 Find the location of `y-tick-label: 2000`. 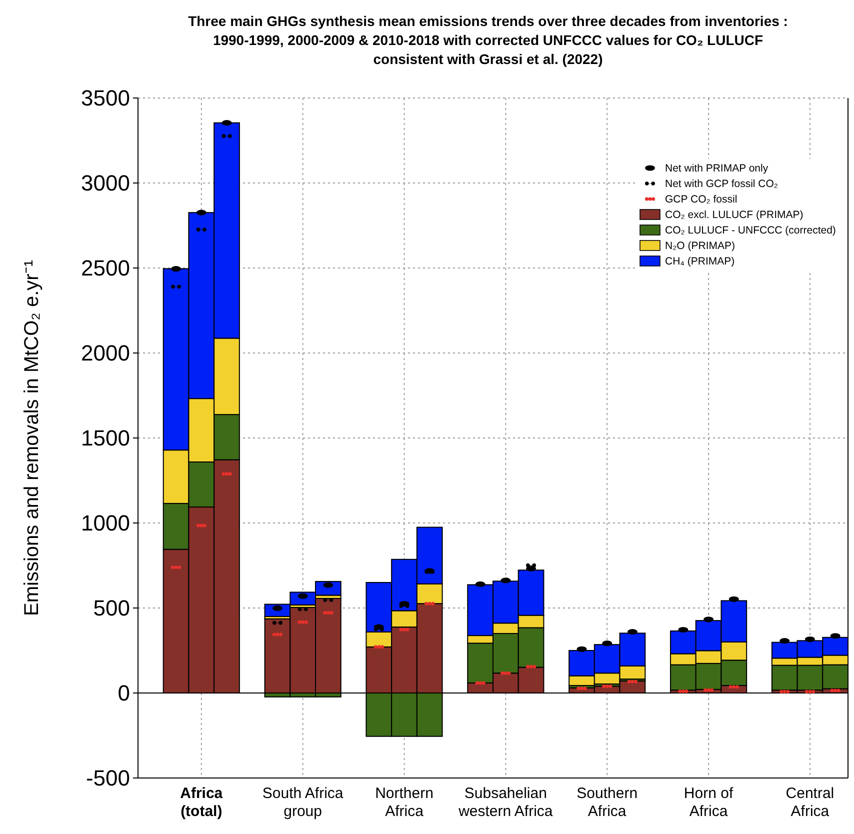

y-tick-label: 2000 is located at coordinates (105, 353).